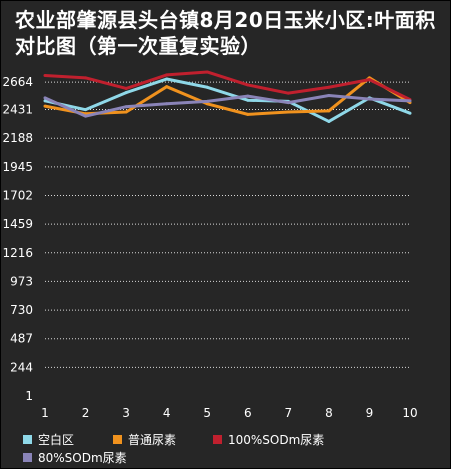 This screenshot has height=470, width=451. What do you see at coordinates (17, 138) in the screenshot?
I see `y-tick-label: 2188` at bounding box center [17, 138].